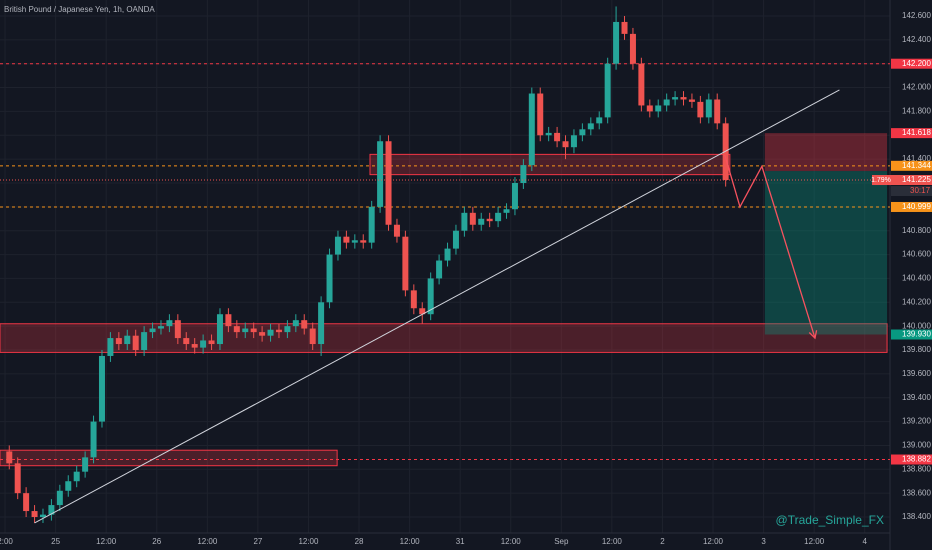  Describe the element at coordinates (916, 349) in the screenshot. I see `y-tick-label: 139.800` at that location.